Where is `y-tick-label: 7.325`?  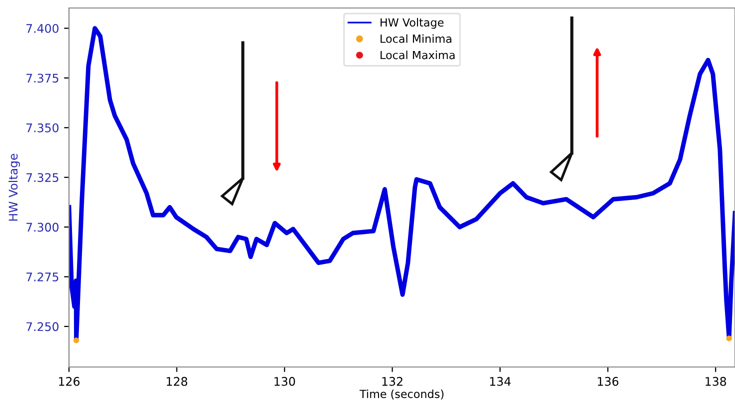 y-tick-label: 7.325 is located at coordinates (42, 177).